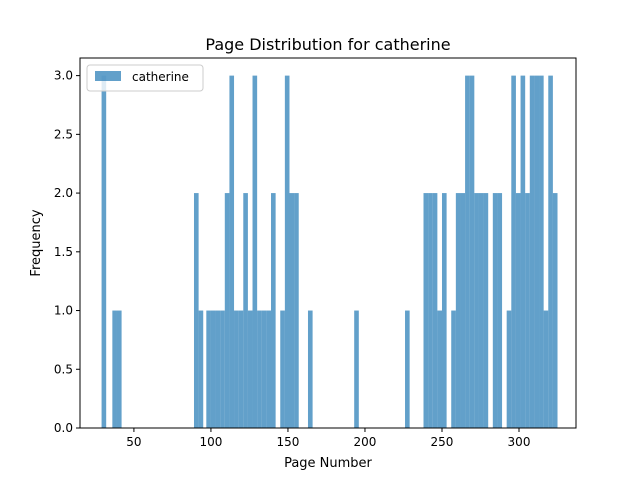  Describe the element at coordinates (63, 252) in the screenshot. I see `y-tick-label: 1.5` at that location.